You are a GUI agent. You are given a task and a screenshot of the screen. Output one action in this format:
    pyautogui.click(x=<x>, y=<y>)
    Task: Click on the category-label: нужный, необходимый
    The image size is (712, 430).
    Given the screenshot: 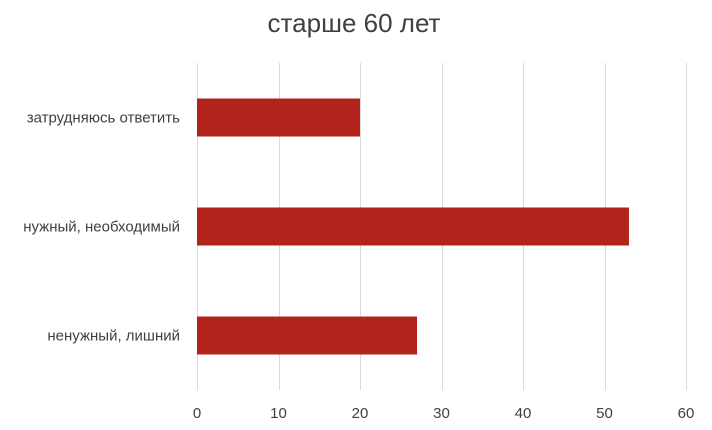 What is the action you would take?
    pyautogui.click(x=101, y=227)
    